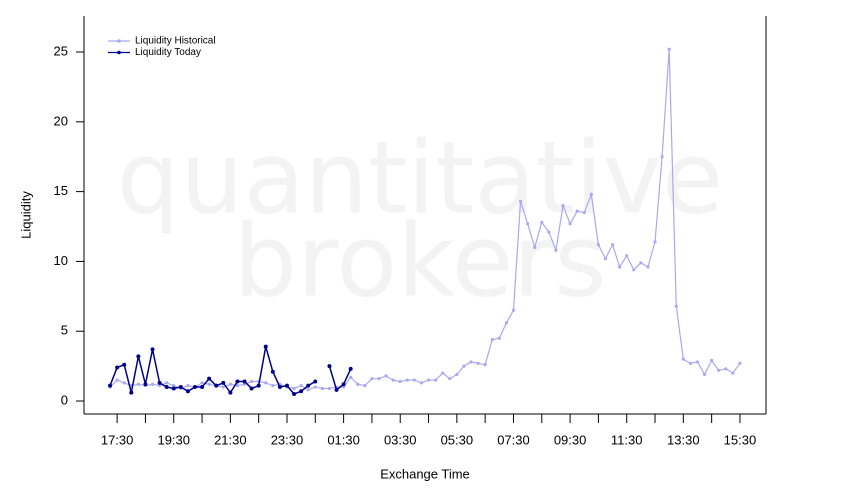  I want to click on x-tick-label: 19:30, so click(173, 439).